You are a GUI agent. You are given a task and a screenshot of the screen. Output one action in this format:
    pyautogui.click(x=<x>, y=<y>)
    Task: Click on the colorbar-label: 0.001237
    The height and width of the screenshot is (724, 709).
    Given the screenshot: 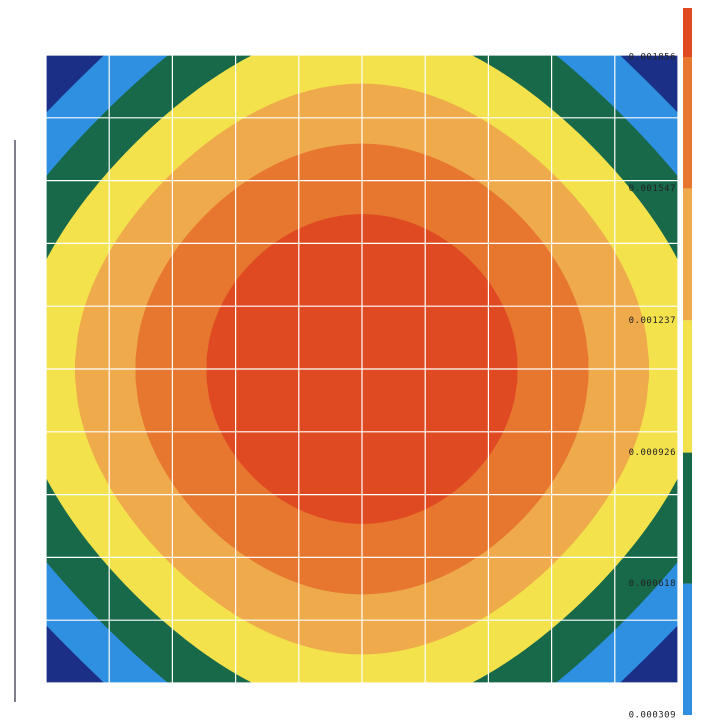 What is the action you would take?
    pyautogui.click(x=652, y=321)
    